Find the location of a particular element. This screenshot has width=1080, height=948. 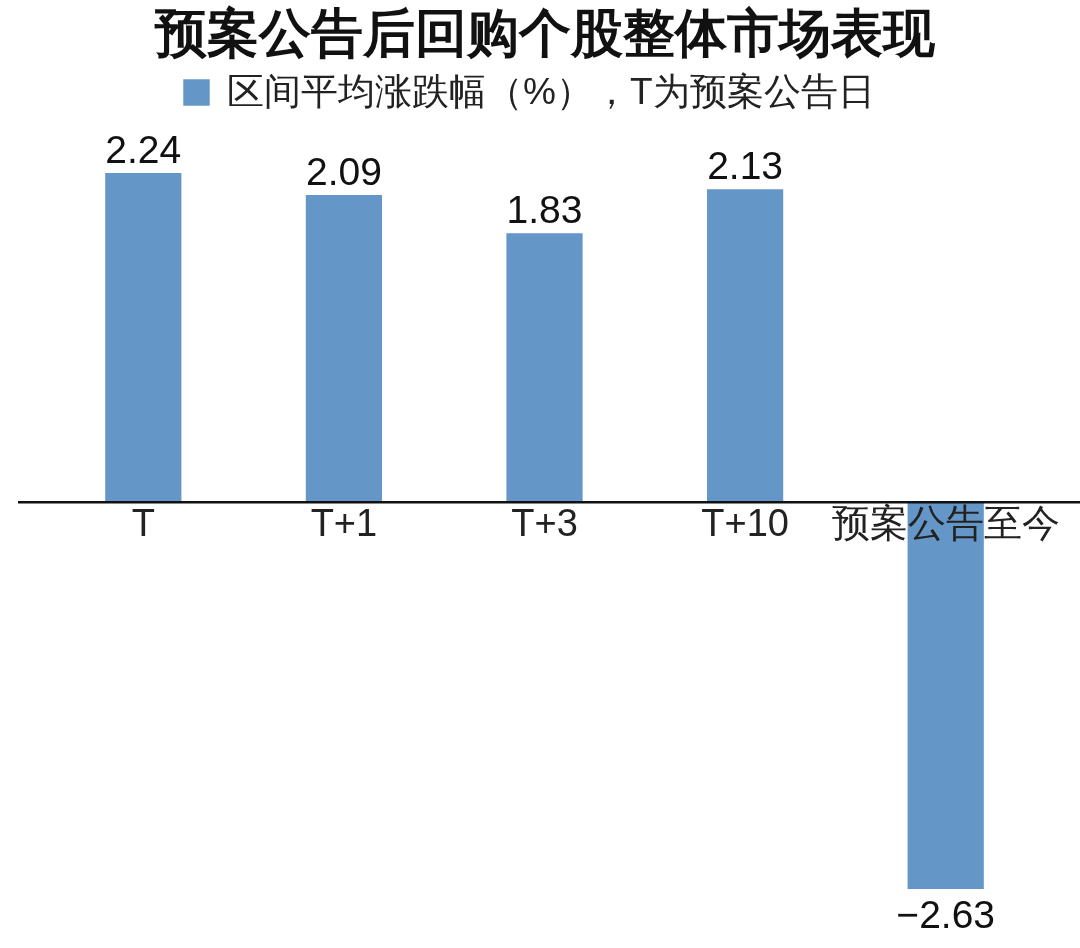

x-tick-label: T+1 is located at coordinates (344, 523).